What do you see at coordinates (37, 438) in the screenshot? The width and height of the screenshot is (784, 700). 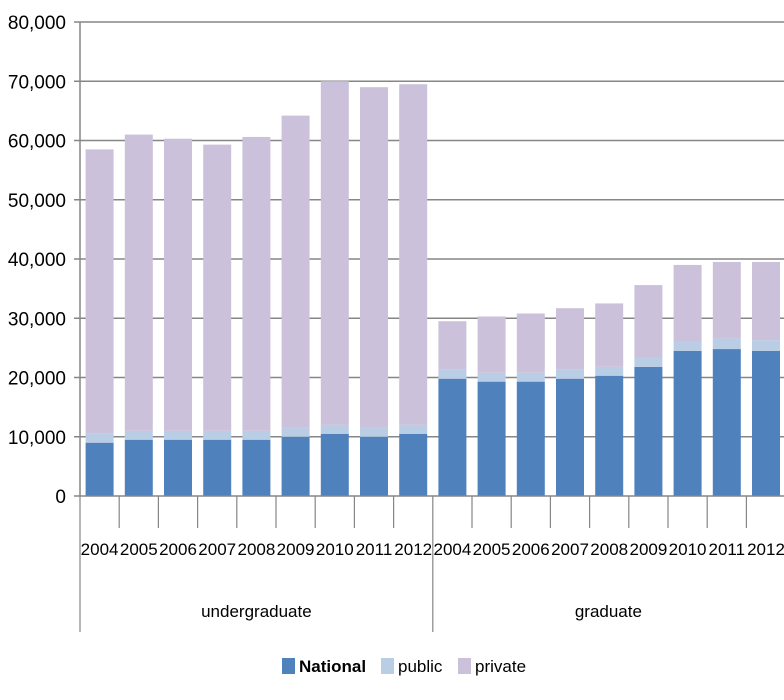 I see `y-tick-label: 10,000` at bounding box center [37, 438].